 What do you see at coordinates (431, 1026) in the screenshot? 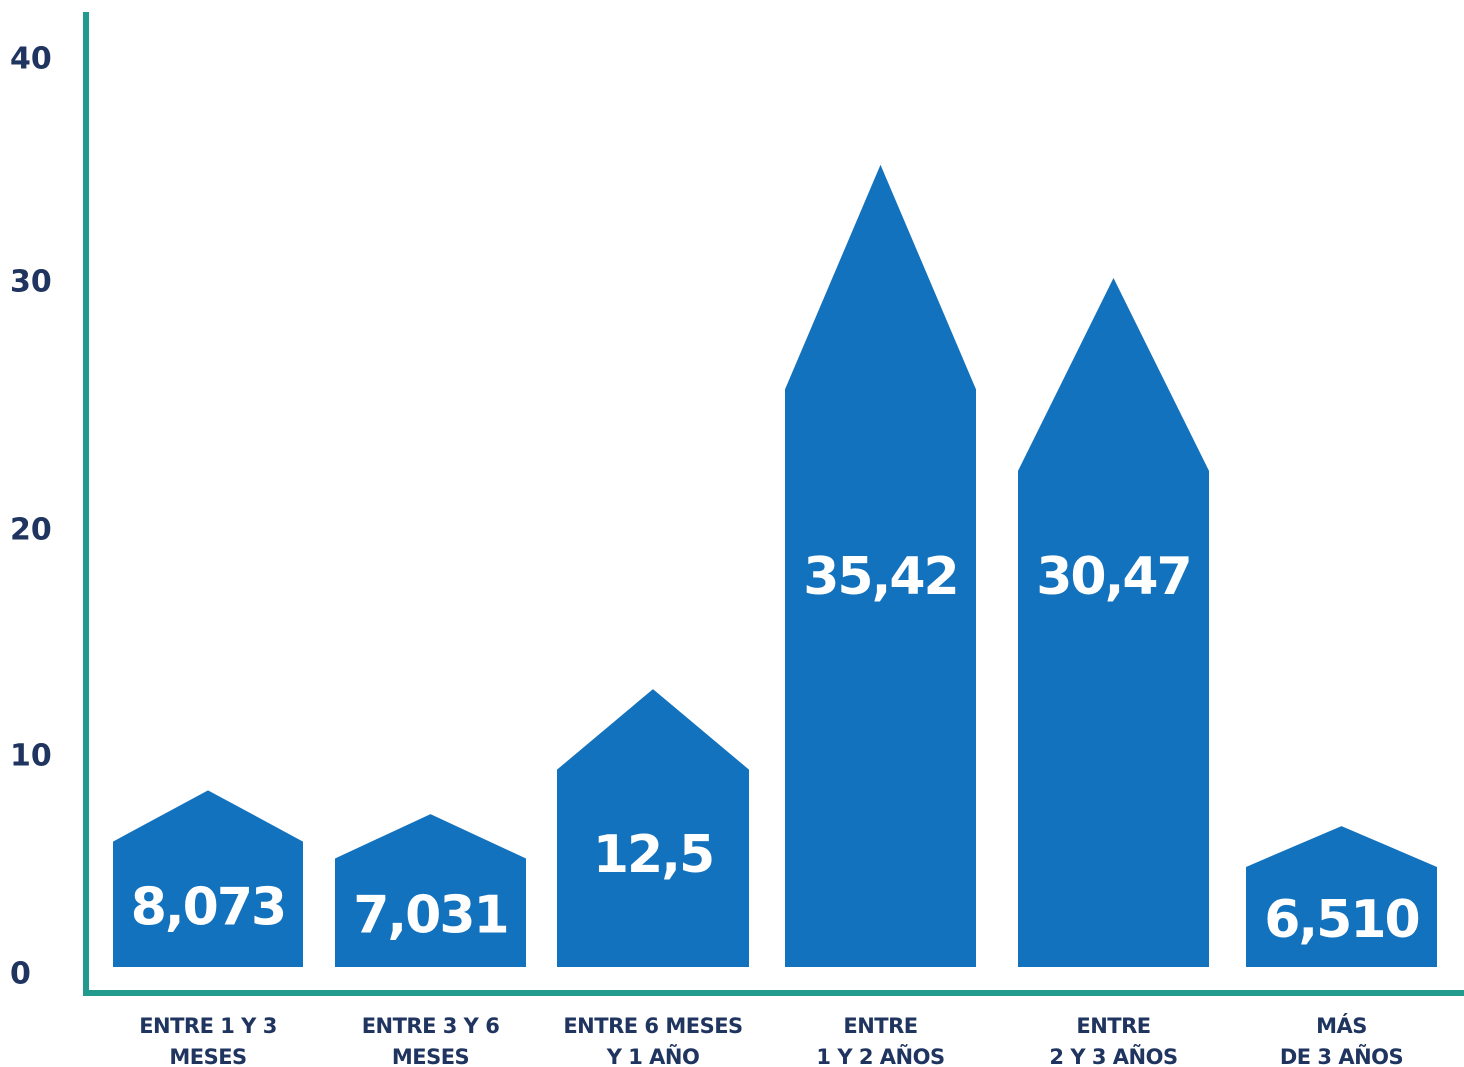
I see `x-category-label-line: ENTRE 3 Y 6` at bounding box center [431, 1026].